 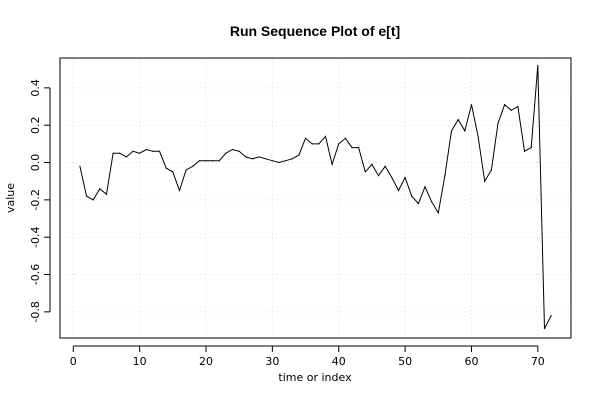 I want to click on y-tick-label: 0.0, so click(x=35, y=163).